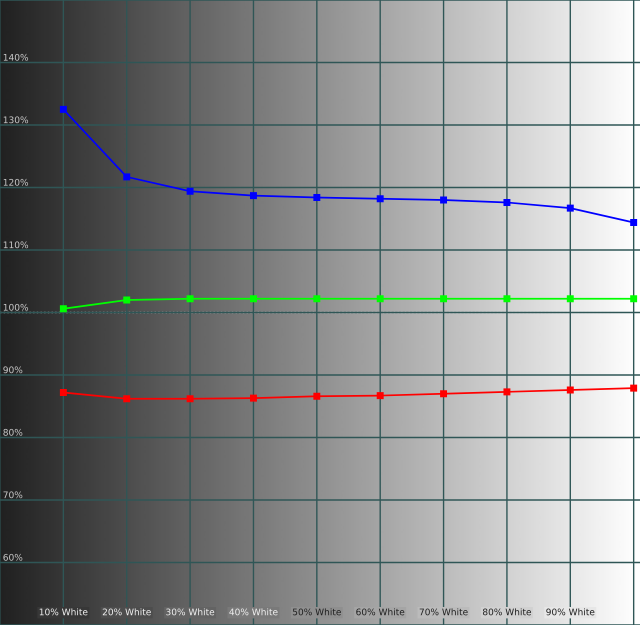  I want to click on x-tick-label: 40% White, so click(253, 612).